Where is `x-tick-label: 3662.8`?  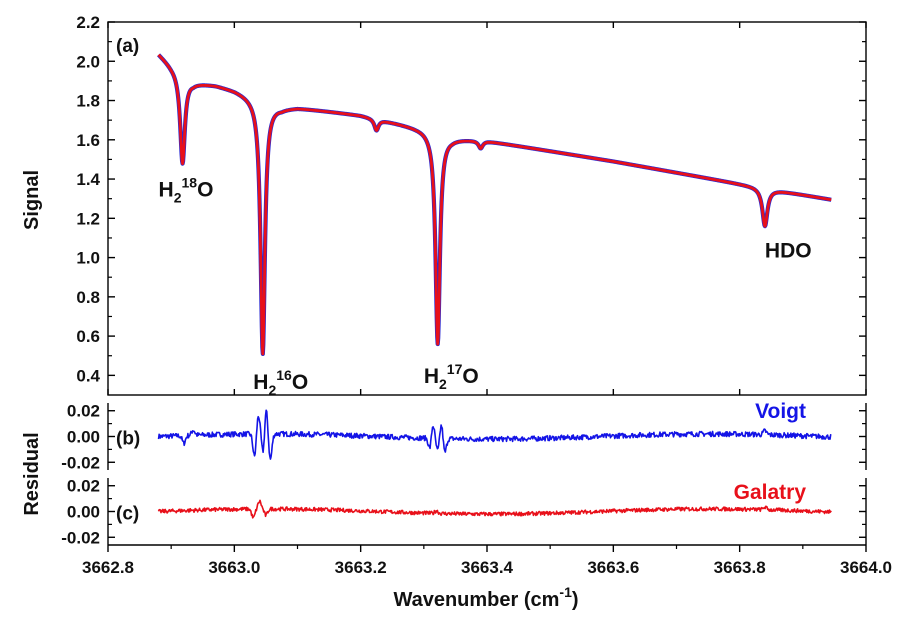 x-tick-label: 3662.8 is located at coordinates (108, 567).